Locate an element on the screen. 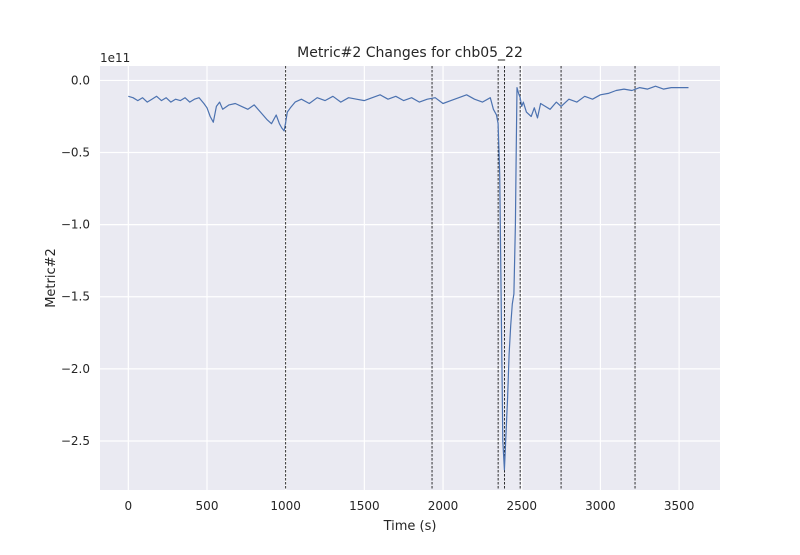  x-tick-label: 500 is located at coordinates (207, 506).